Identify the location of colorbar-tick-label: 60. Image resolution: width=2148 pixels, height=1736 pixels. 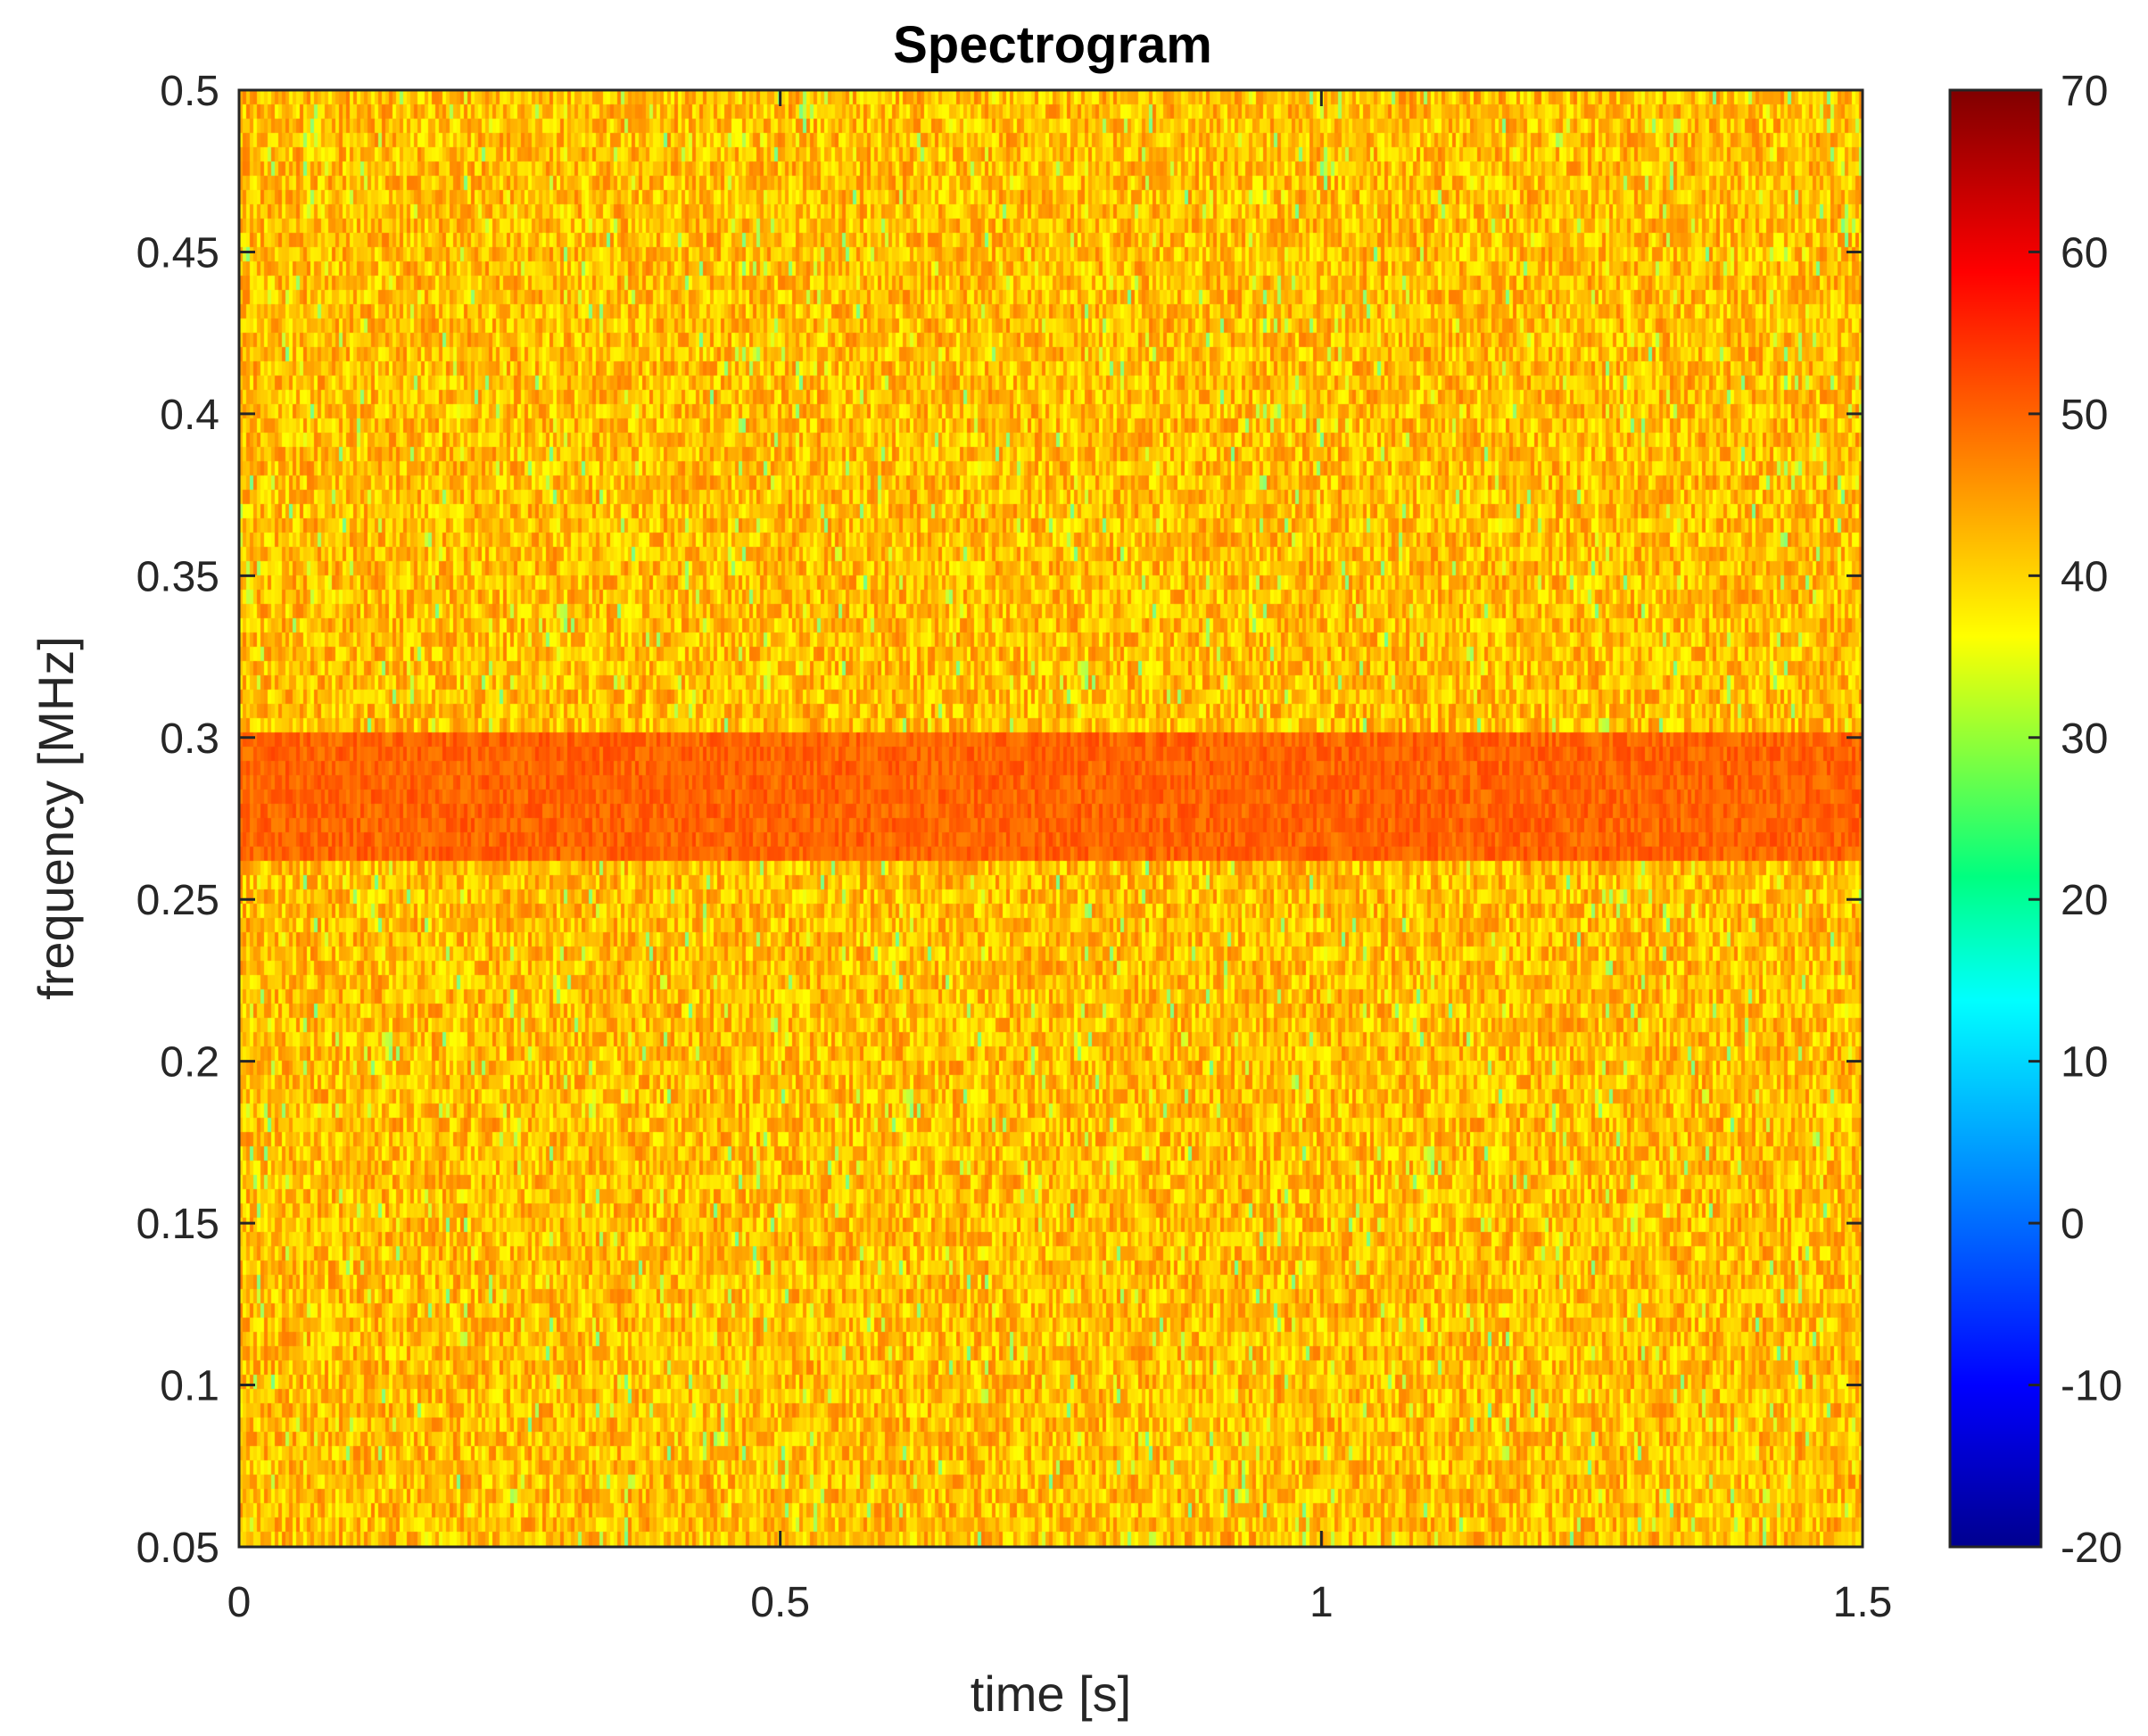
(2084, 253).